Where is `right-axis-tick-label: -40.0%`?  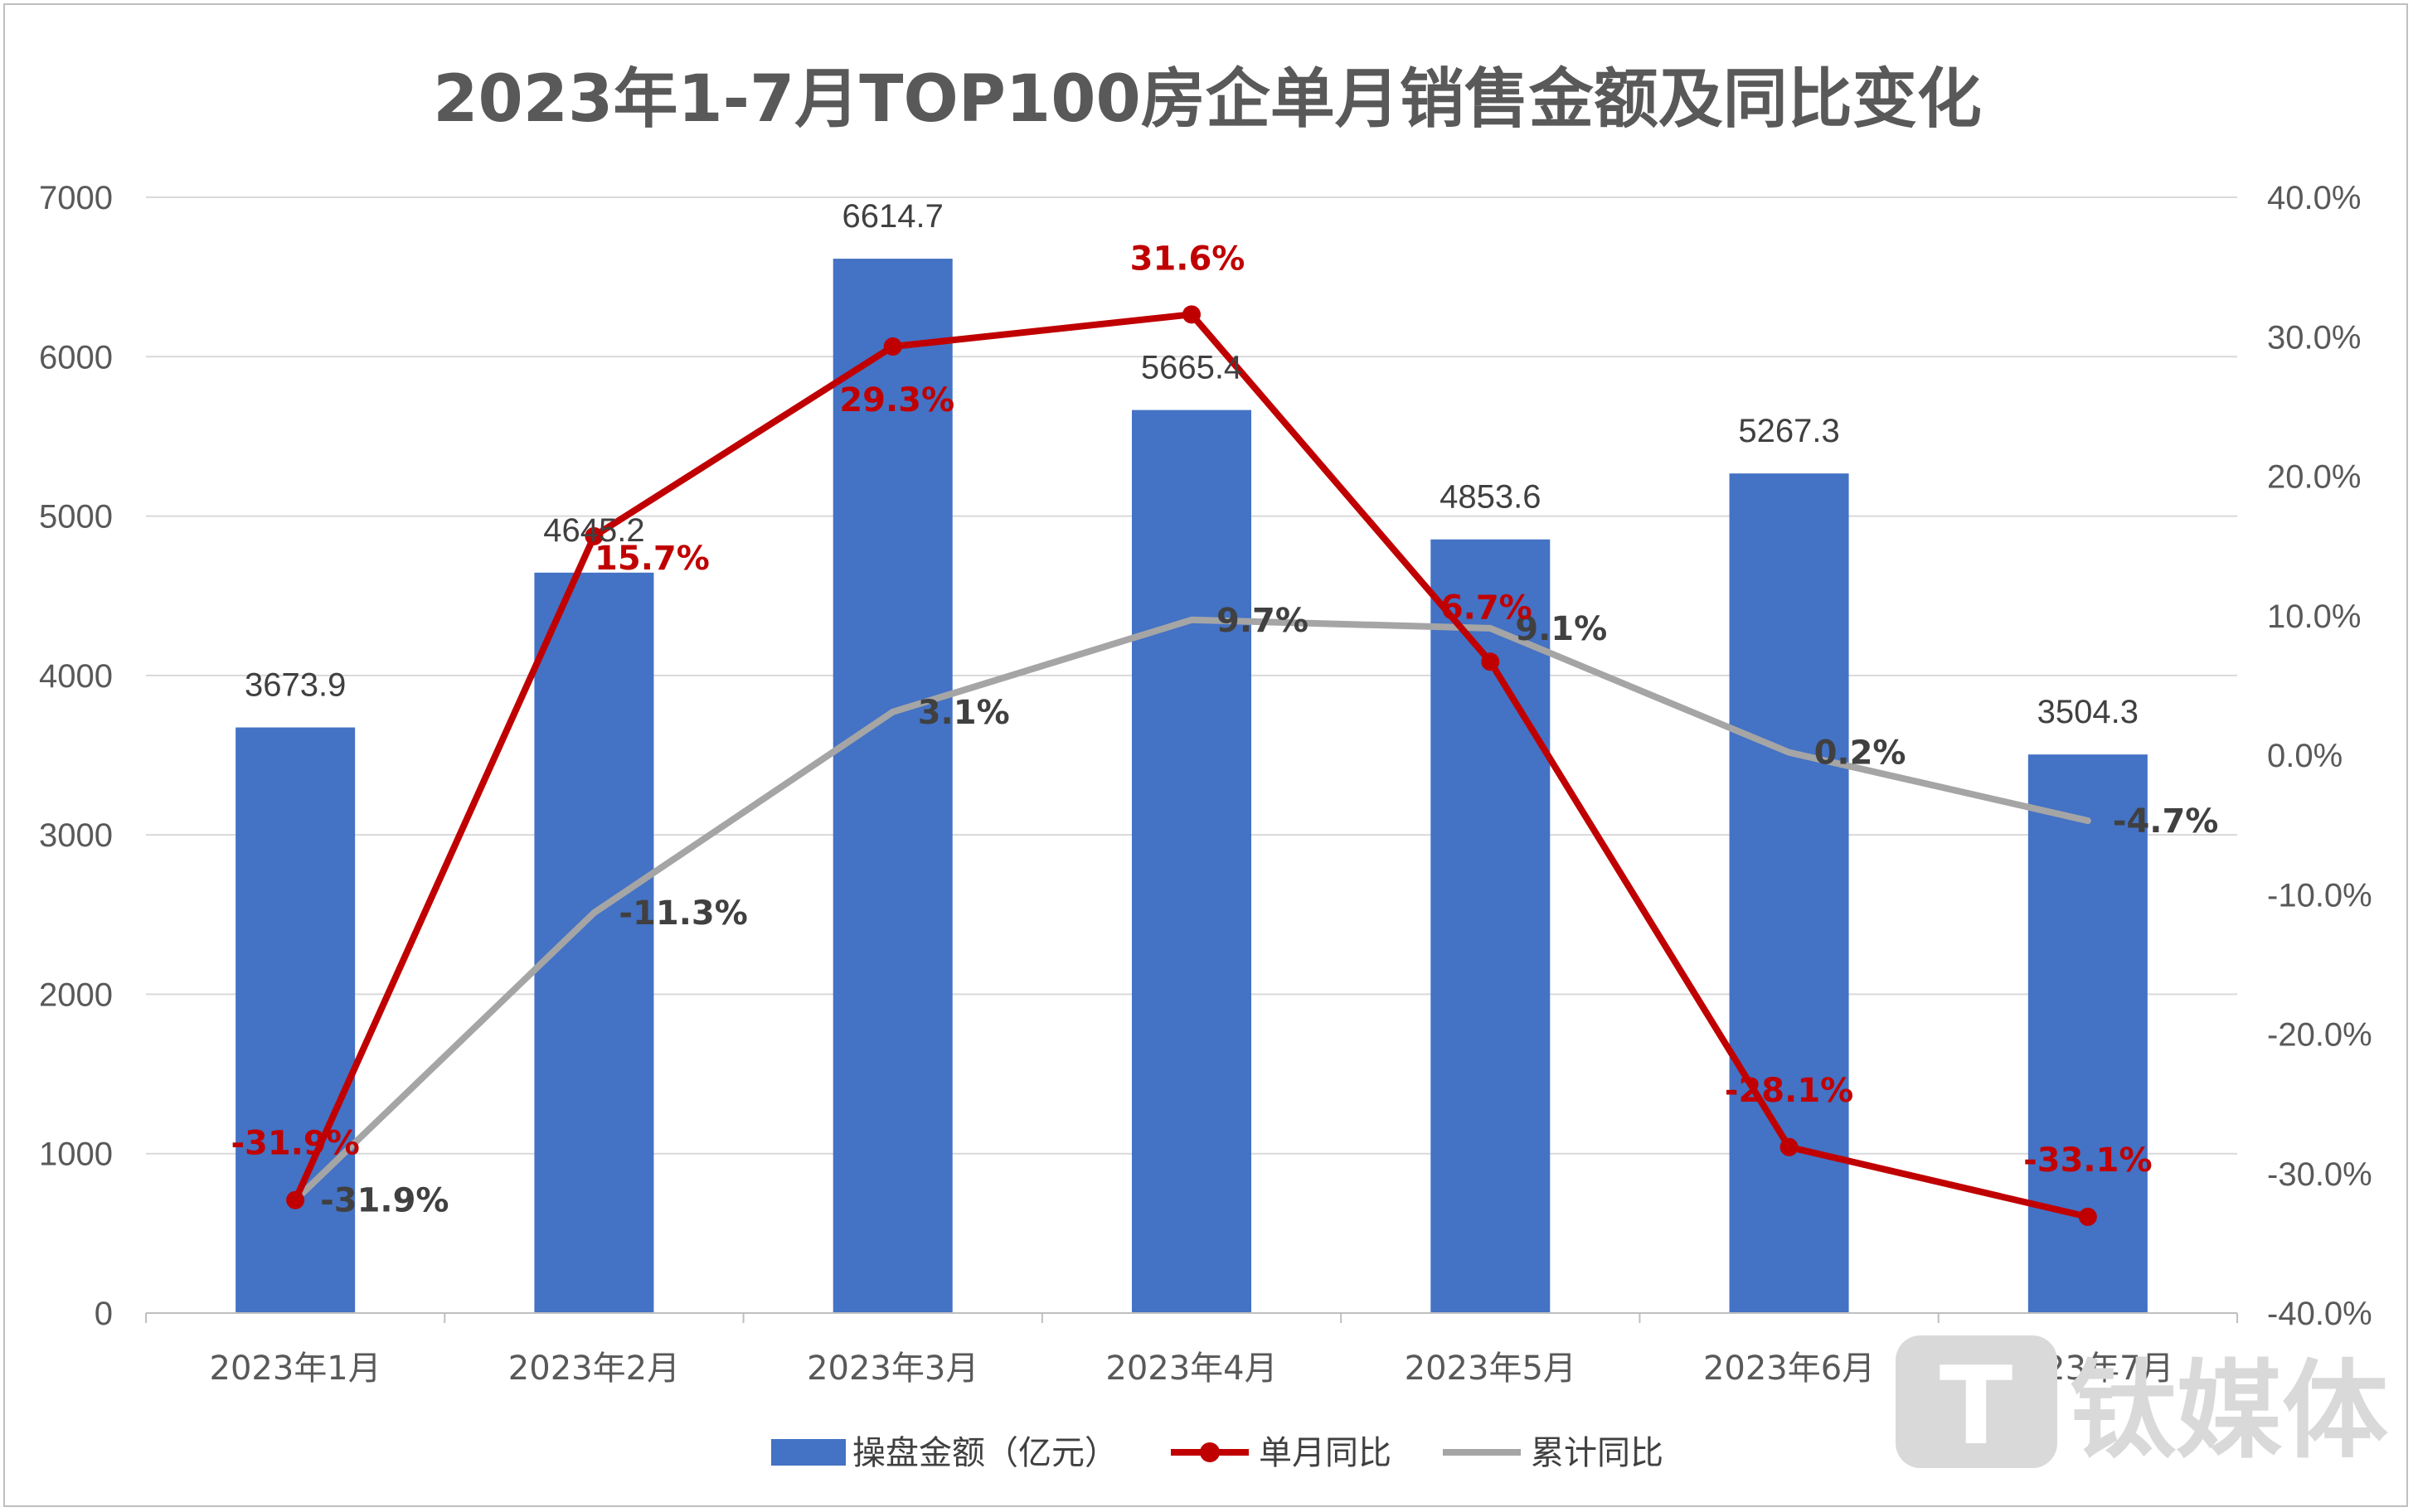
right-axis-tick-label: -40.0% is located at coordinates (2319, 1314).